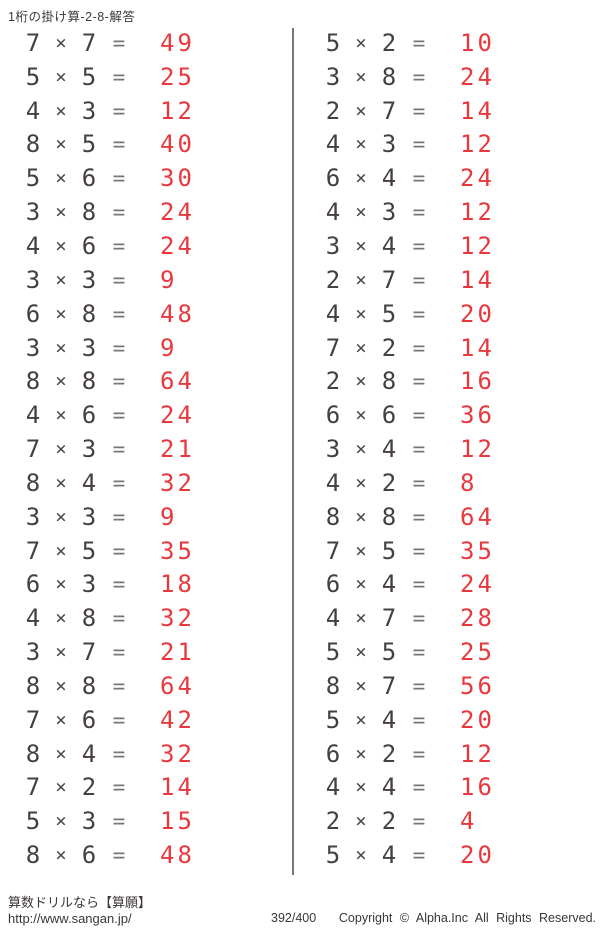 This screenshot has width=600, height=933. Describe the element at coordinates (70, 918) in the screenshot. I see `footer-site-url: http://www.sangan.jp/` at that location.